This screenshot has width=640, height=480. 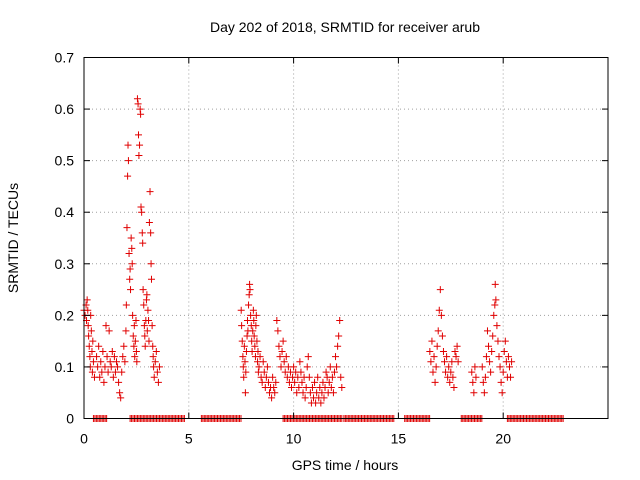 What do you see at coordinates (65, 109) in the screenshot?
I see `y-tick-label: 0.6` at bounding box center [65, 109].